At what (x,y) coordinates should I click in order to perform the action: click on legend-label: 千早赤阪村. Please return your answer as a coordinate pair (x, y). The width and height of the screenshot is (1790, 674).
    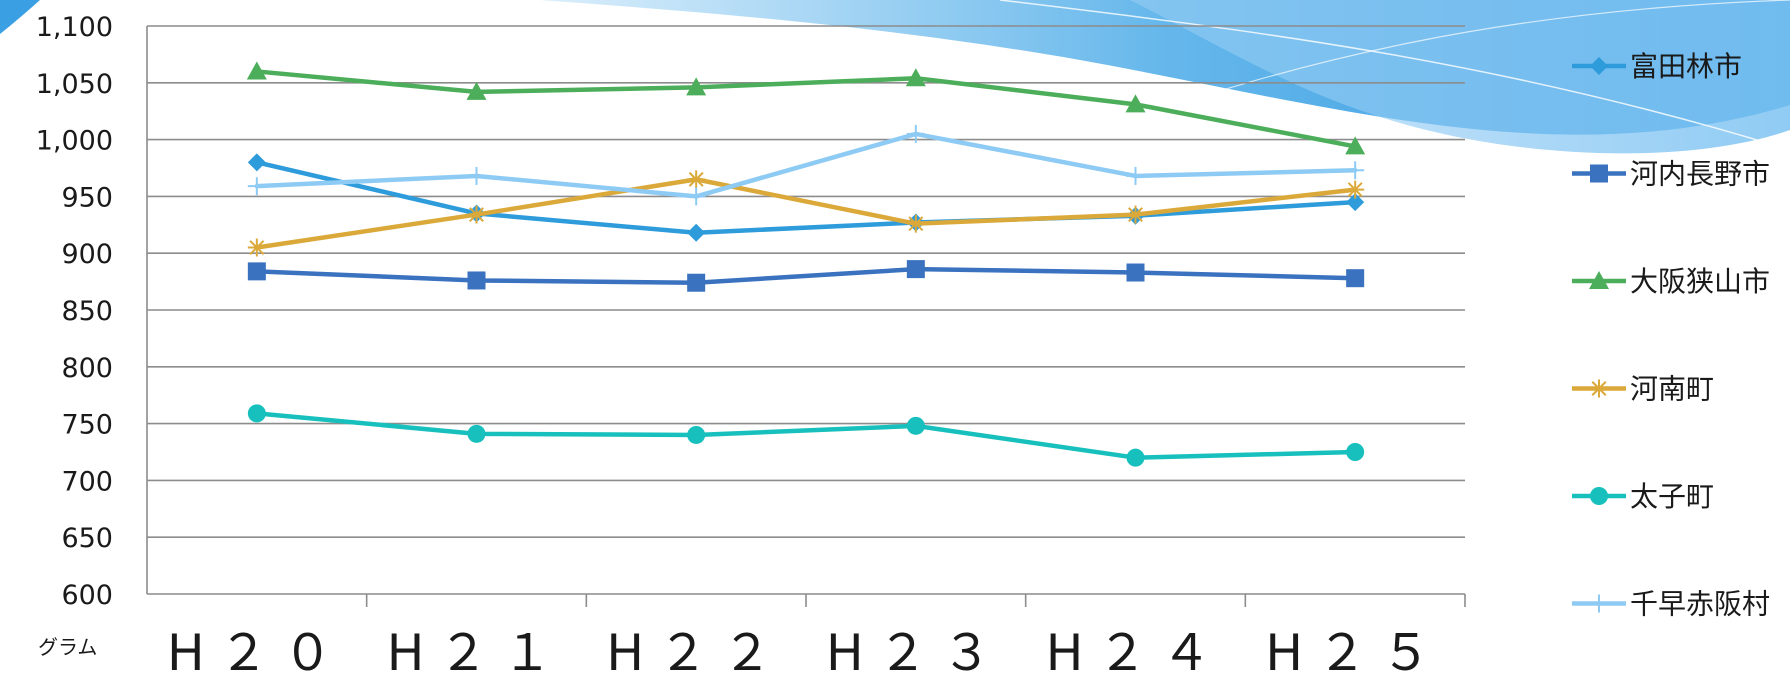
    Looking at the image, I should click on (1700, 604).